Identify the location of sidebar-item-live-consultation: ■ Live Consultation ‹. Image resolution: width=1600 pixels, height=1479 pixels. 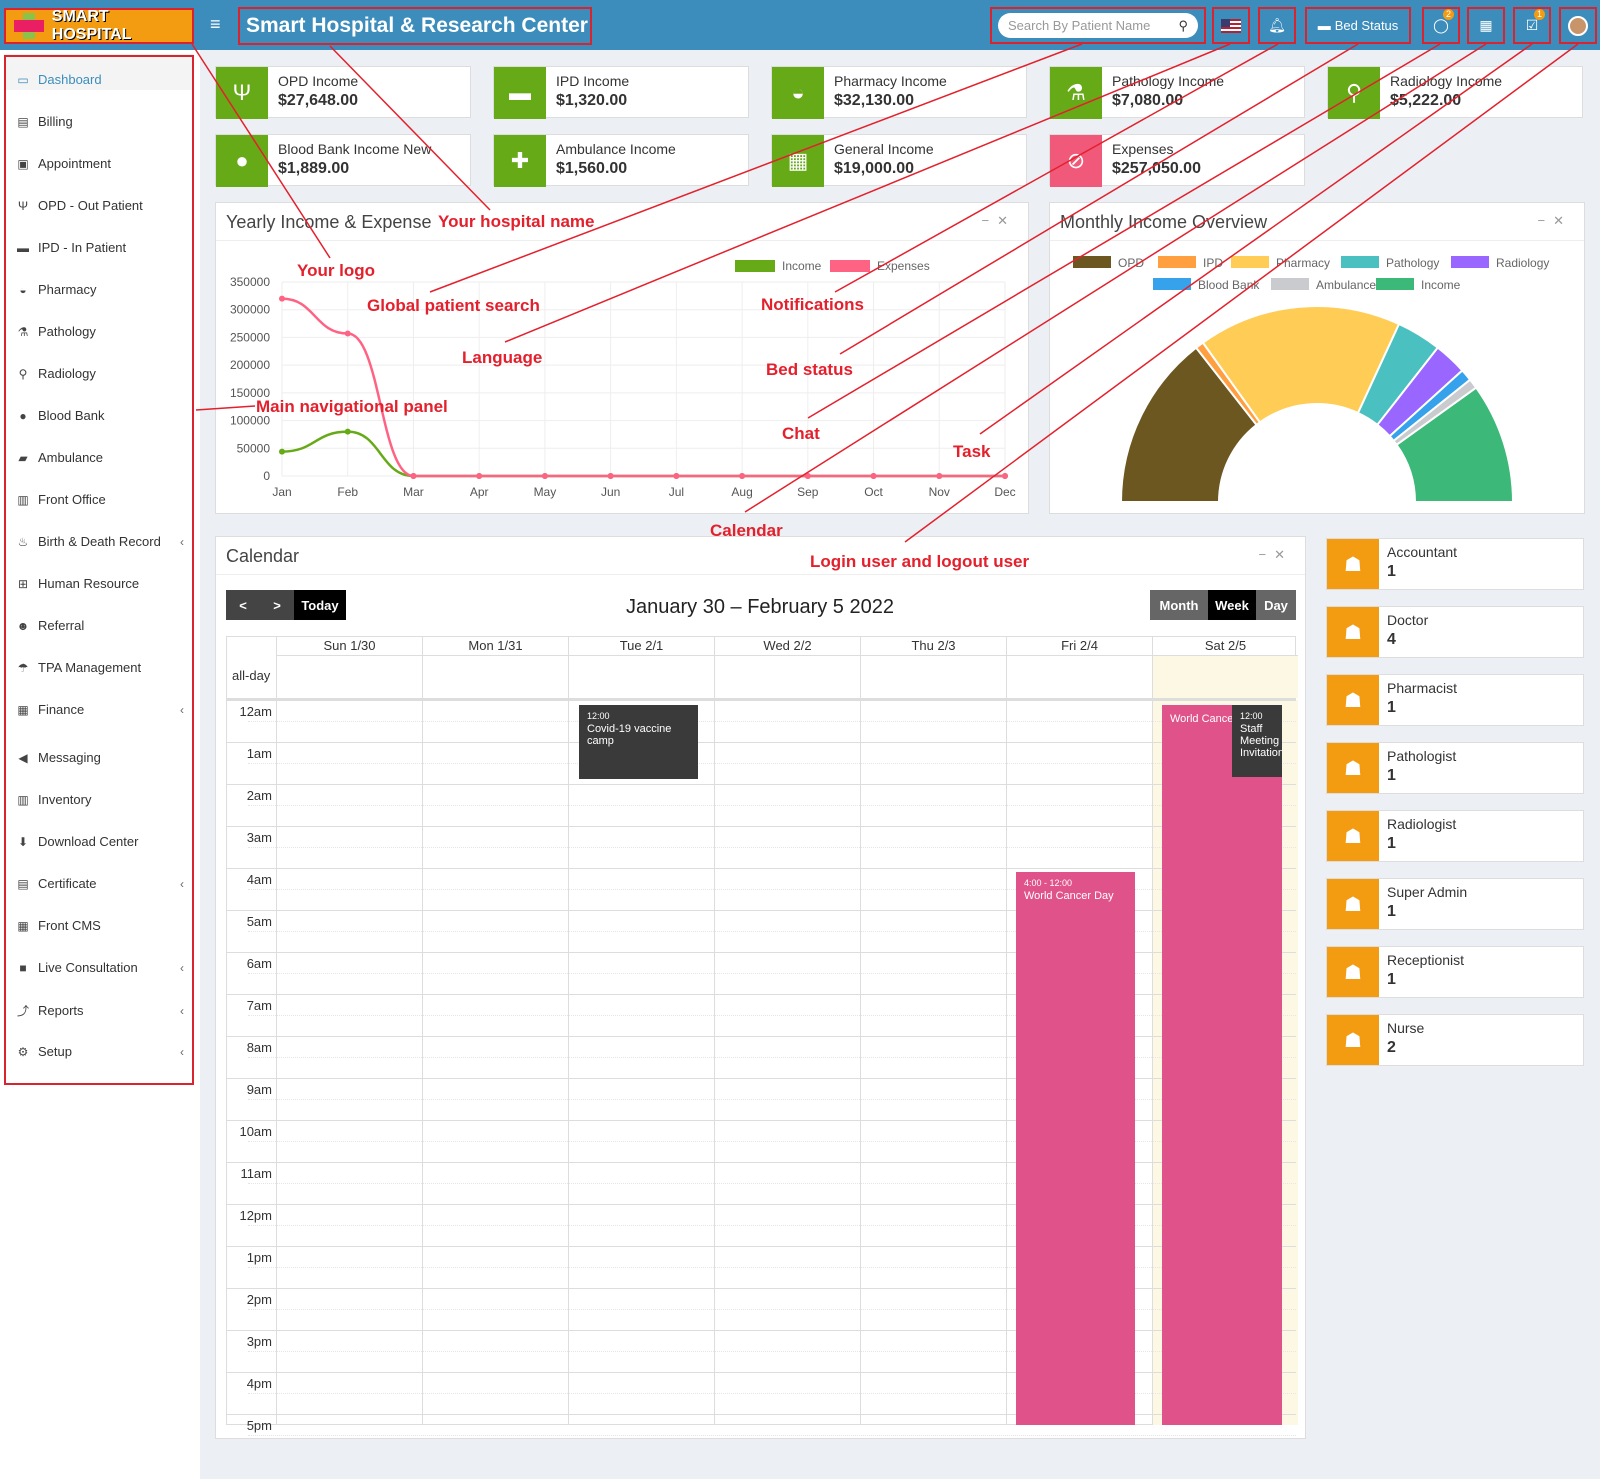
(99, 967).